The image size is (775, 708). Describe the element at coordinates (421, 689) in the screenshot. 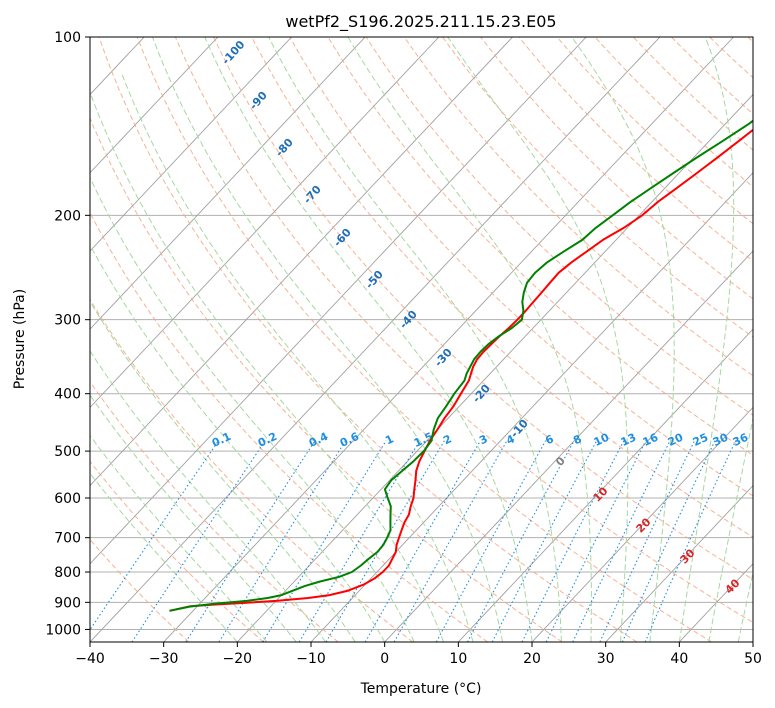

I see `x-axis-label: Temperature (°C)` at that location.